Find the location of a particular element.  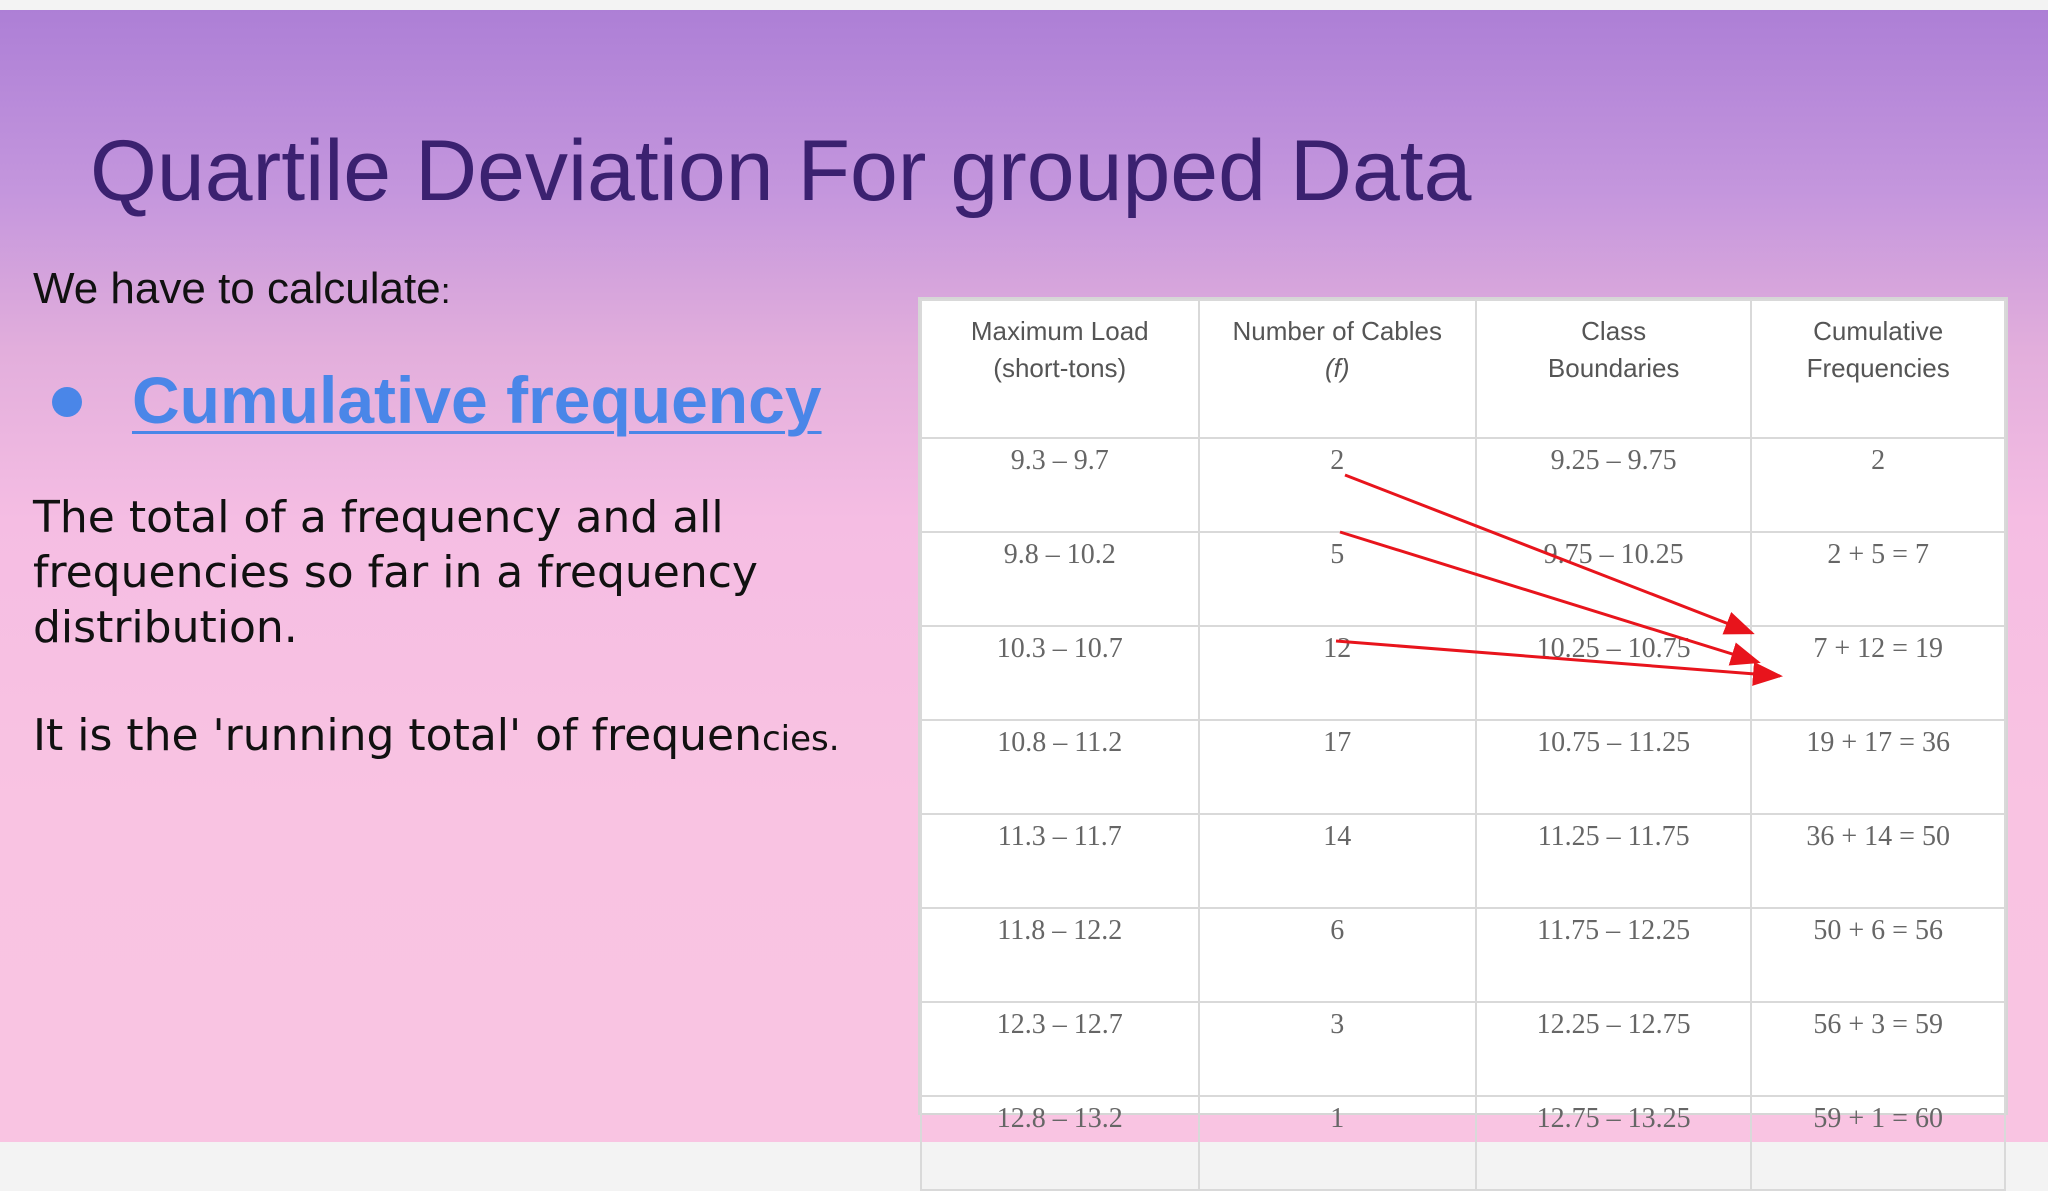

load-cell: 12.3 – 12.7 is located at coordinates (1060, 1049).